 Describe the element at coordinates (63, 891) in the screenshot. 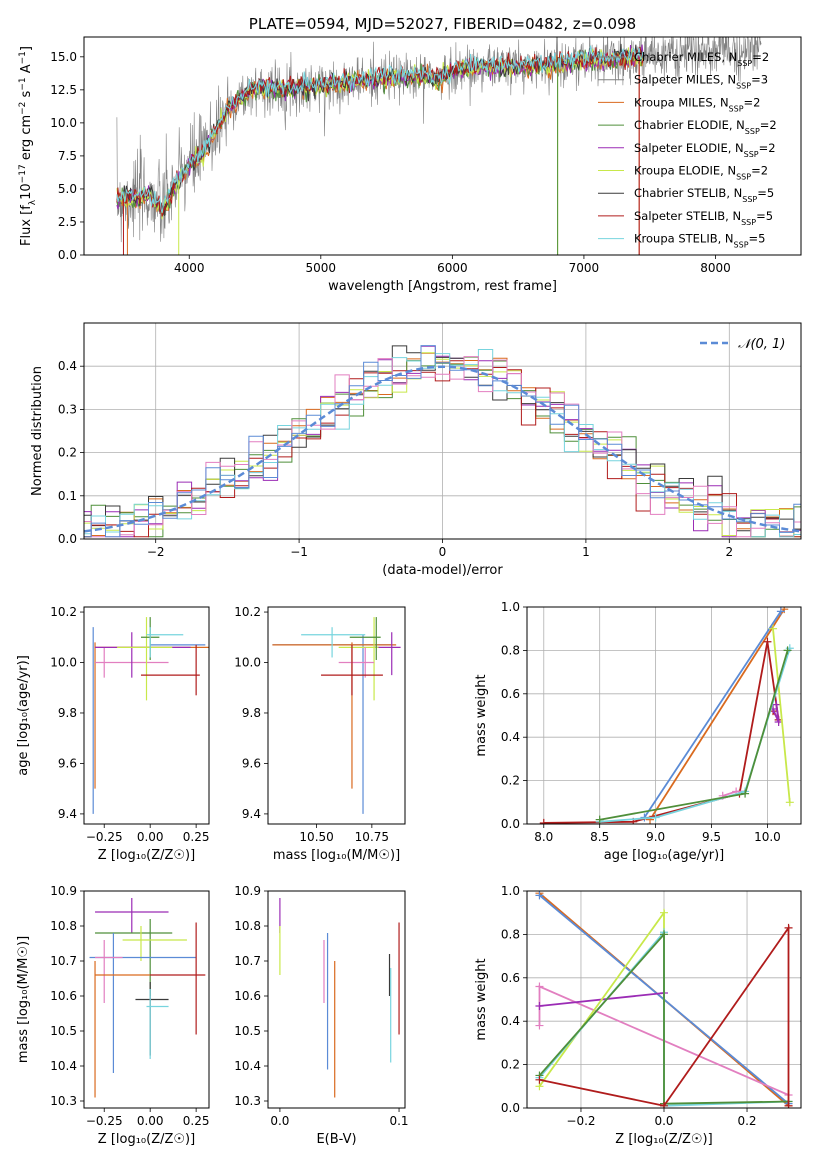

I see `y-tick-label: 10.9` at that location.